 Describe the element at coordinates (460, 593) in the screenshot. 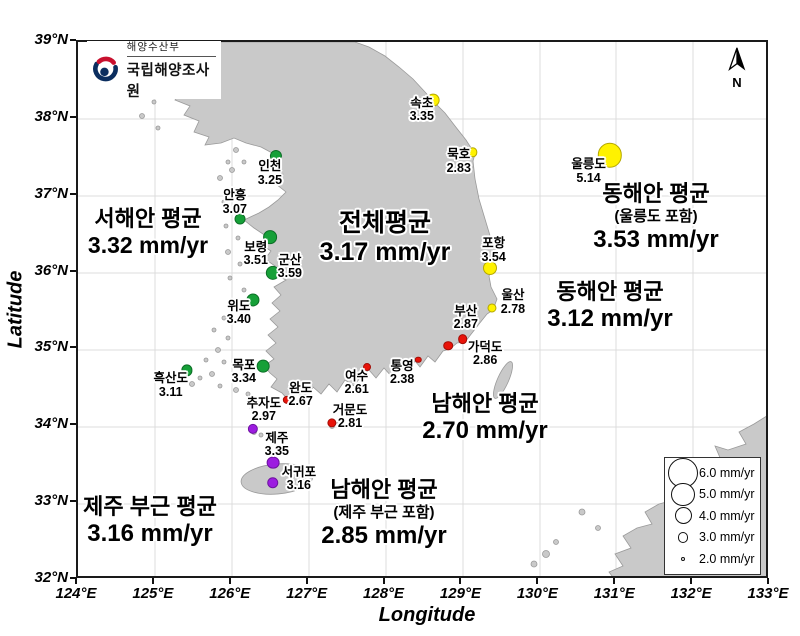

I see `x-tick-label: 129°E` at that location.